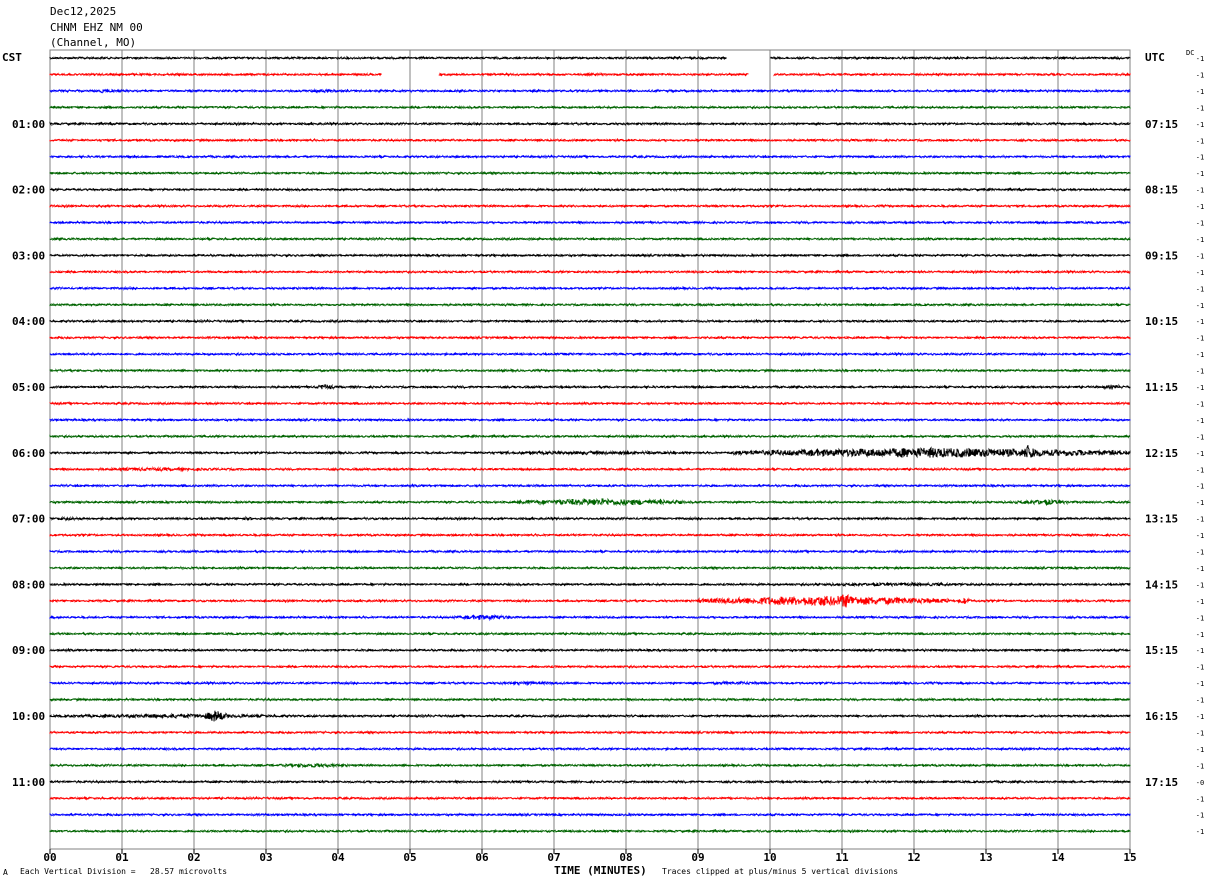  Describe the element at coordinates (1190, 53) in the screenshot. I see `dc-label: DC` at that location.